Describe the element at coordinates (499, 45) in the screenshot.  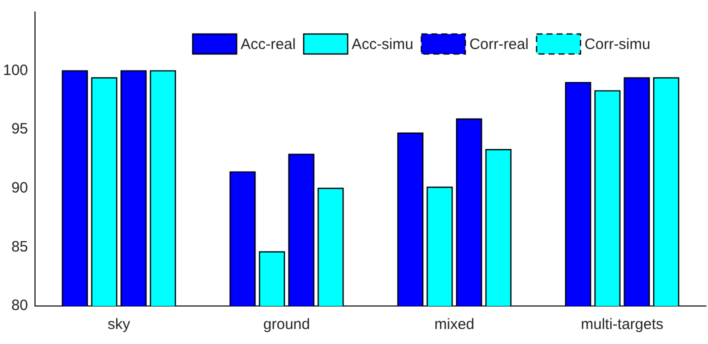
I see `legend-label: Corr-real` at that location.